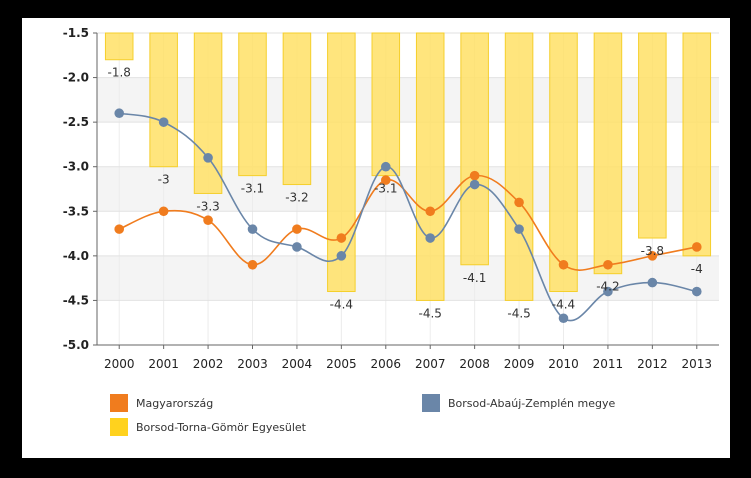  Describe the element at coordinates (163, 364) in the screenshot. I see `x-tick-label: 2001` at that location.